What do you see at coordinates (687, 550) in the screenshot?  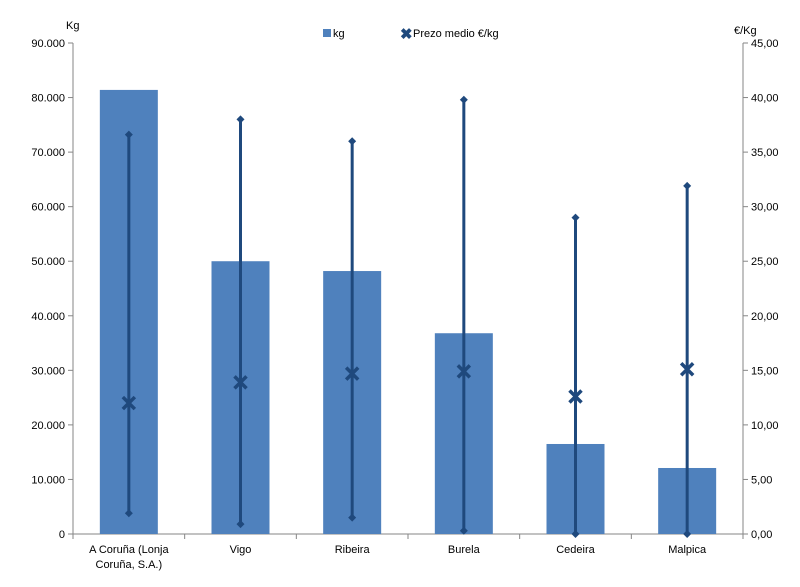 I see `x-tick-label: Malpica` at bounding box center [687, 550].